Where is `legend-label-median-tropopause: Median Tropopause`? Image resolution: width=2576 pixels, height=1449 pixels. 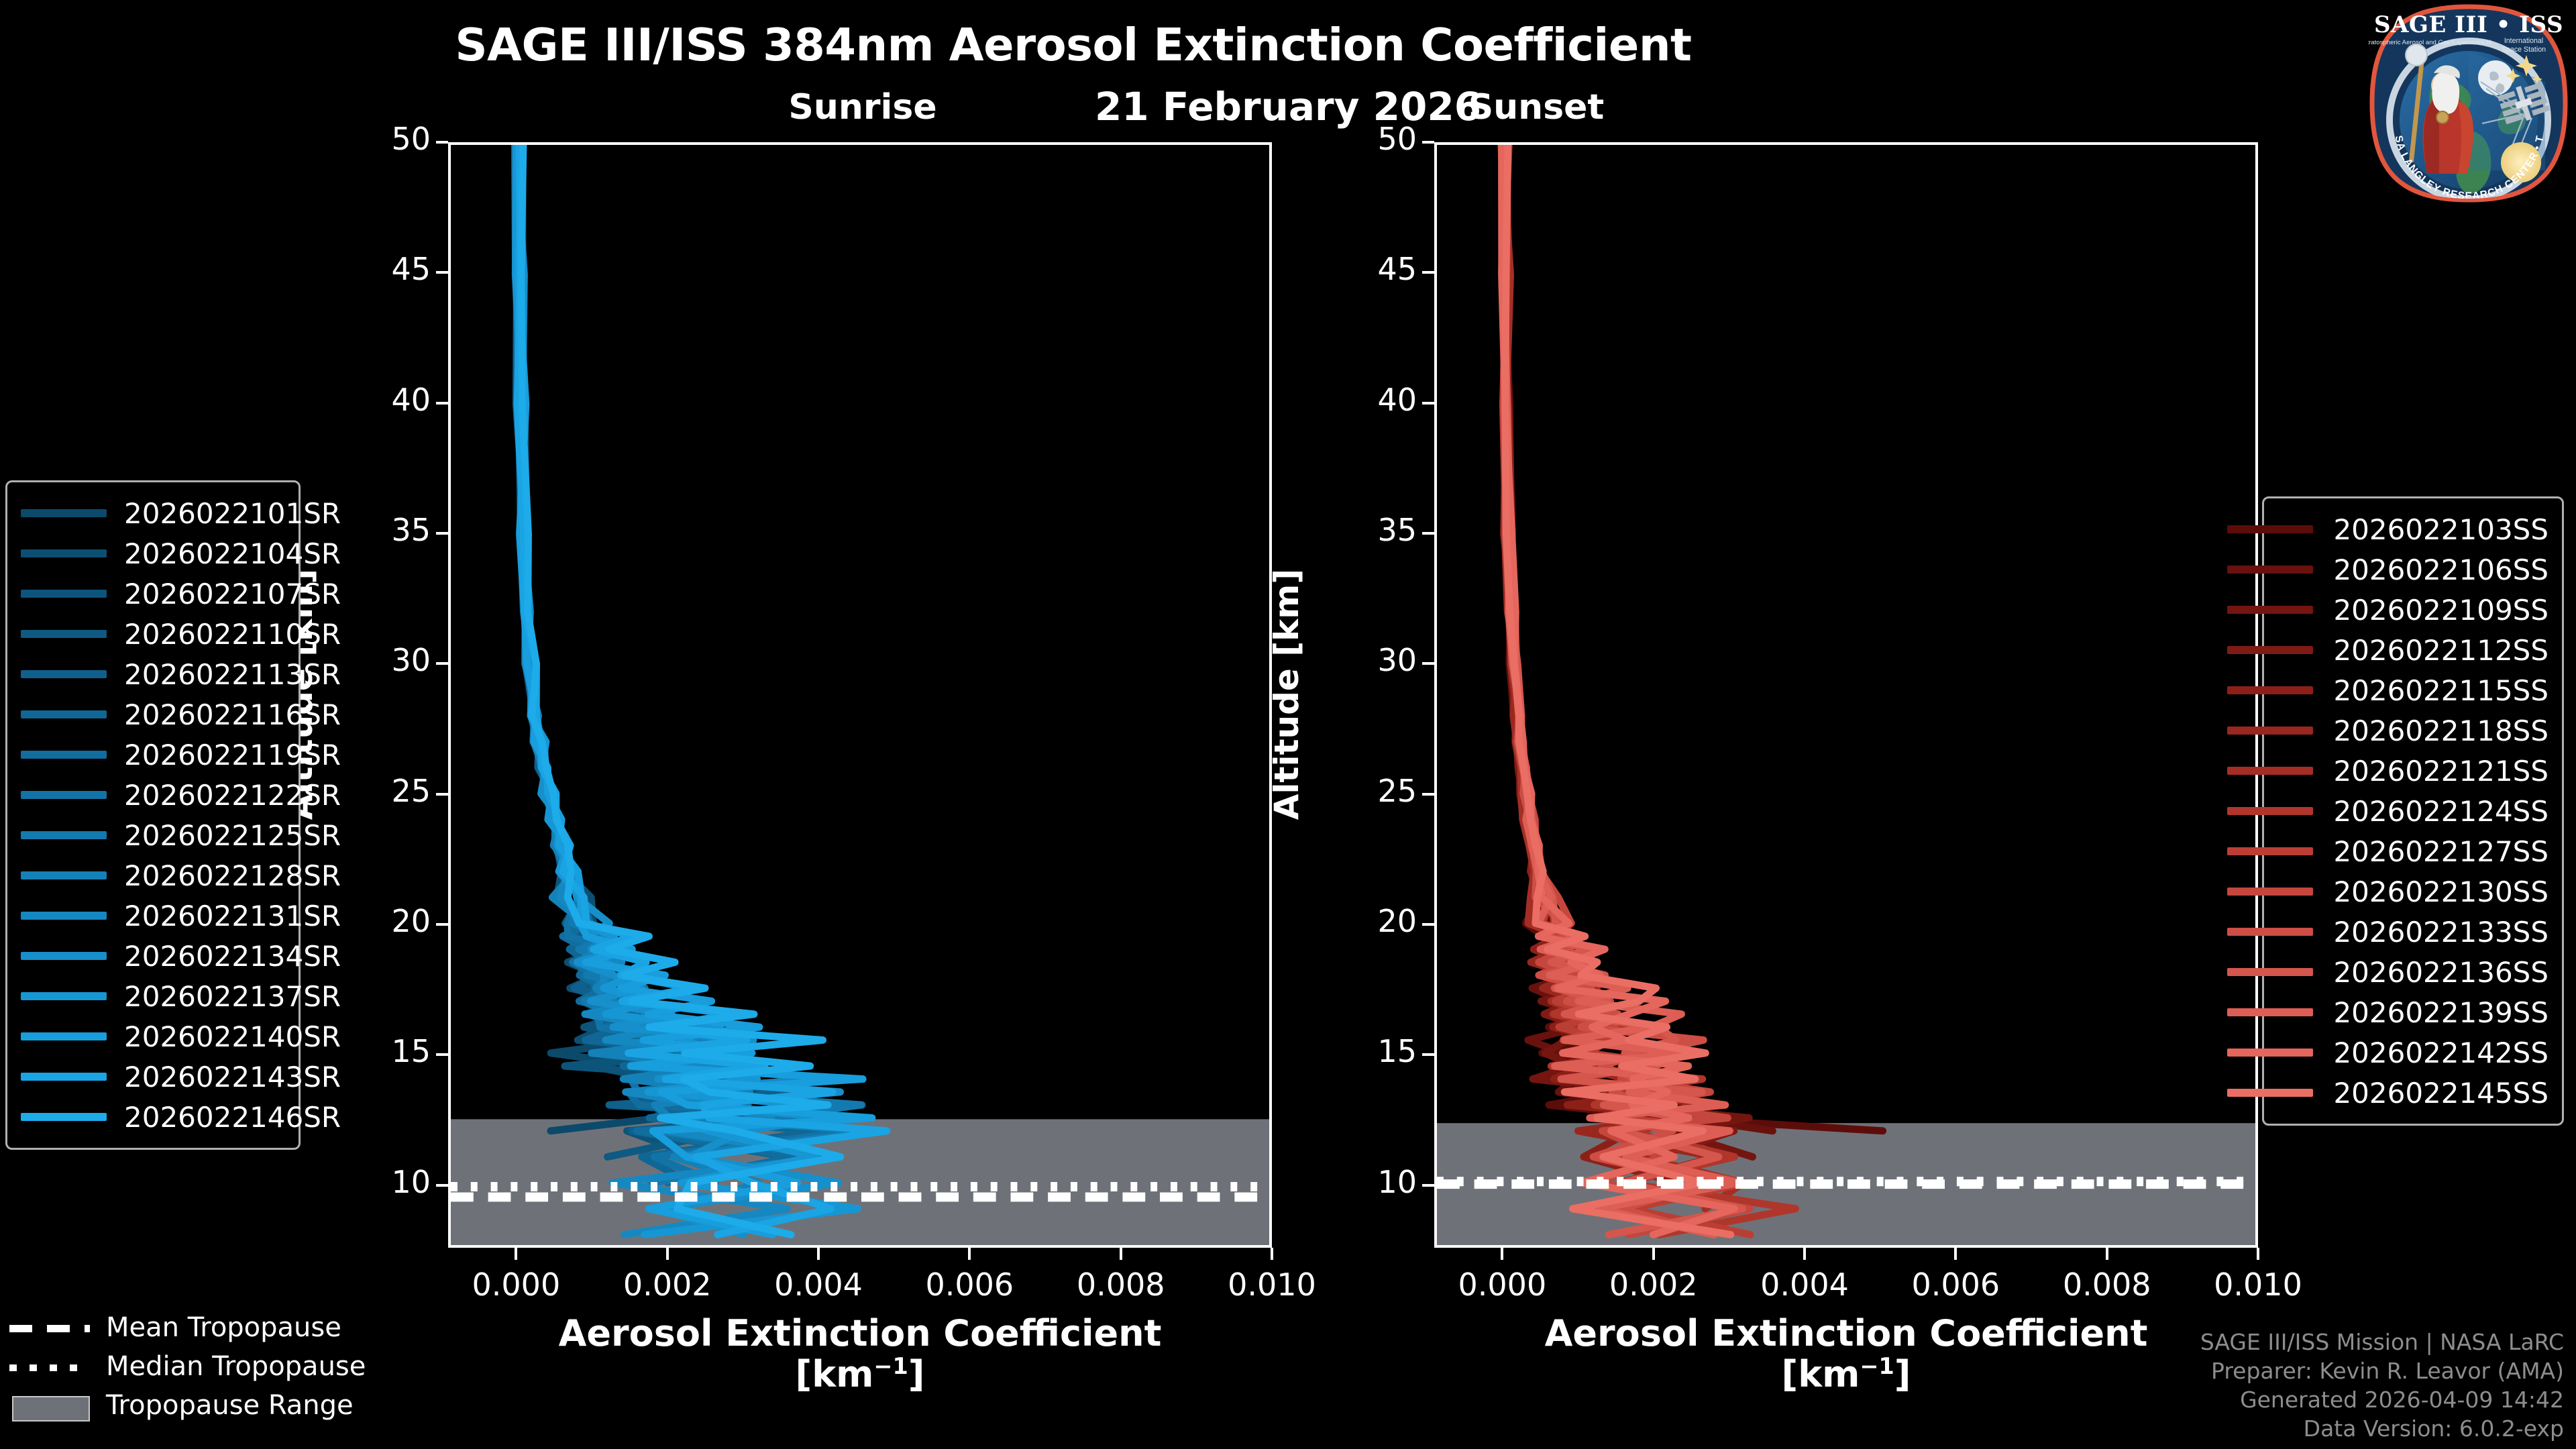
legend-label-median-tropopause: Median Tropopause is located at coordinates (236, 1366).